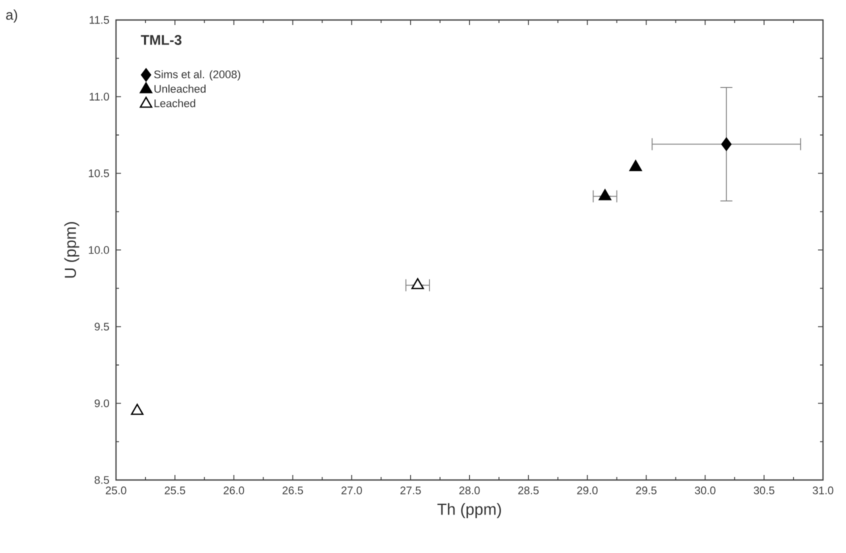  I want to click on y-tick-label: 10.0, so click(99, 250).